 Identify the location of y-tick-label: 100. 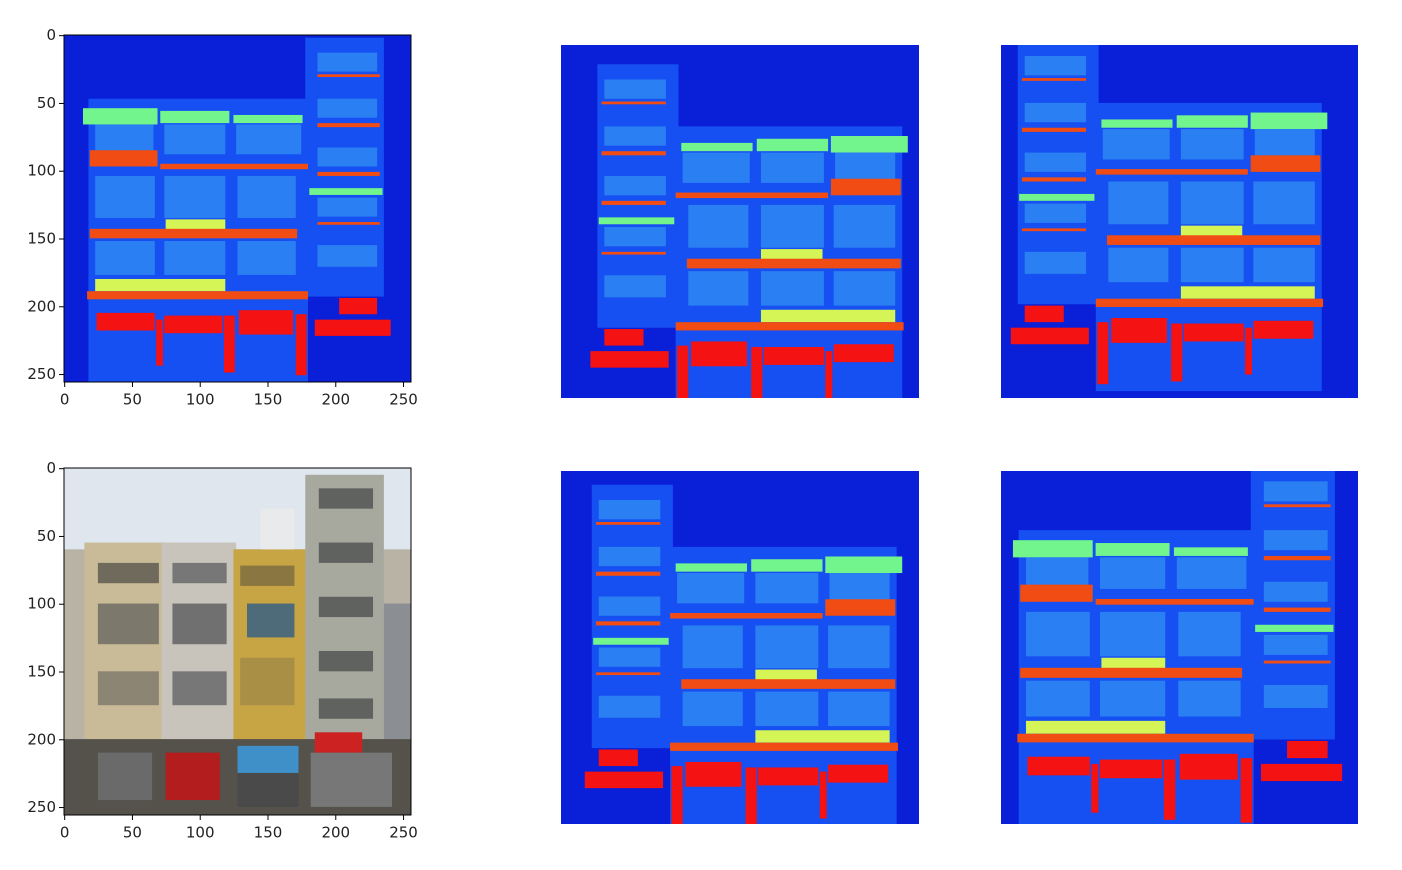
(41, 171).